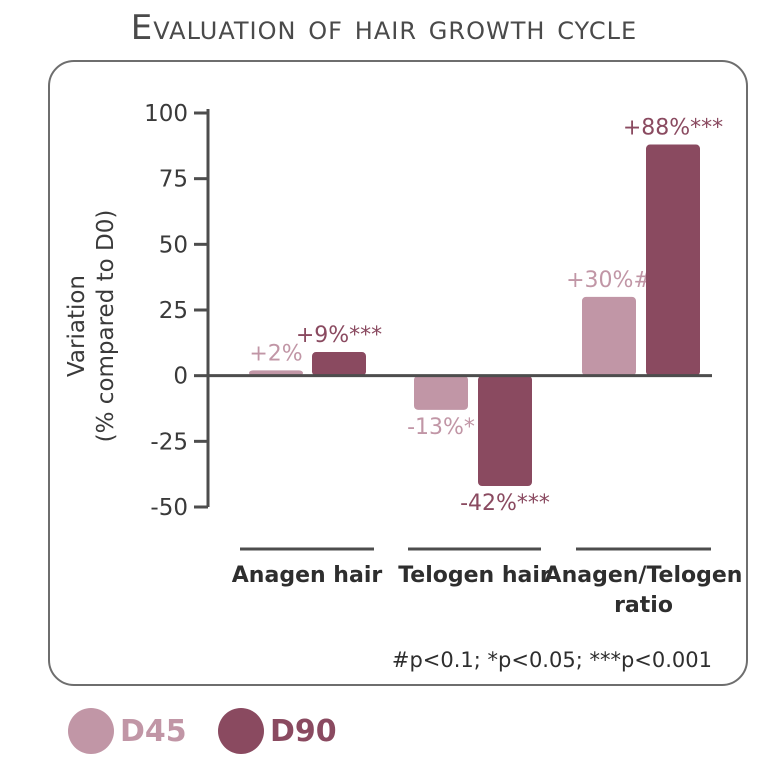 Image resolution: width=768 pixels, height=771 pixels. What do you see at coordinates (106, 326) in the screenshot?
I see `y-axis-title: (% compared to D0)` at bounding box center [106, 326].